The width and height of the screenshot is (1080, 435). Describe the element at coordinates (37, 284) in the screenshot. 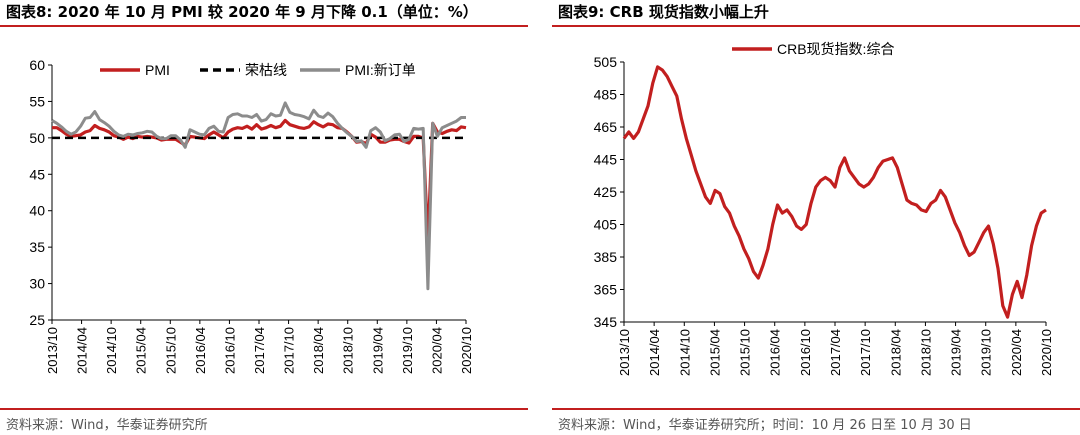

I see `y-tick-label: 30` at that location.